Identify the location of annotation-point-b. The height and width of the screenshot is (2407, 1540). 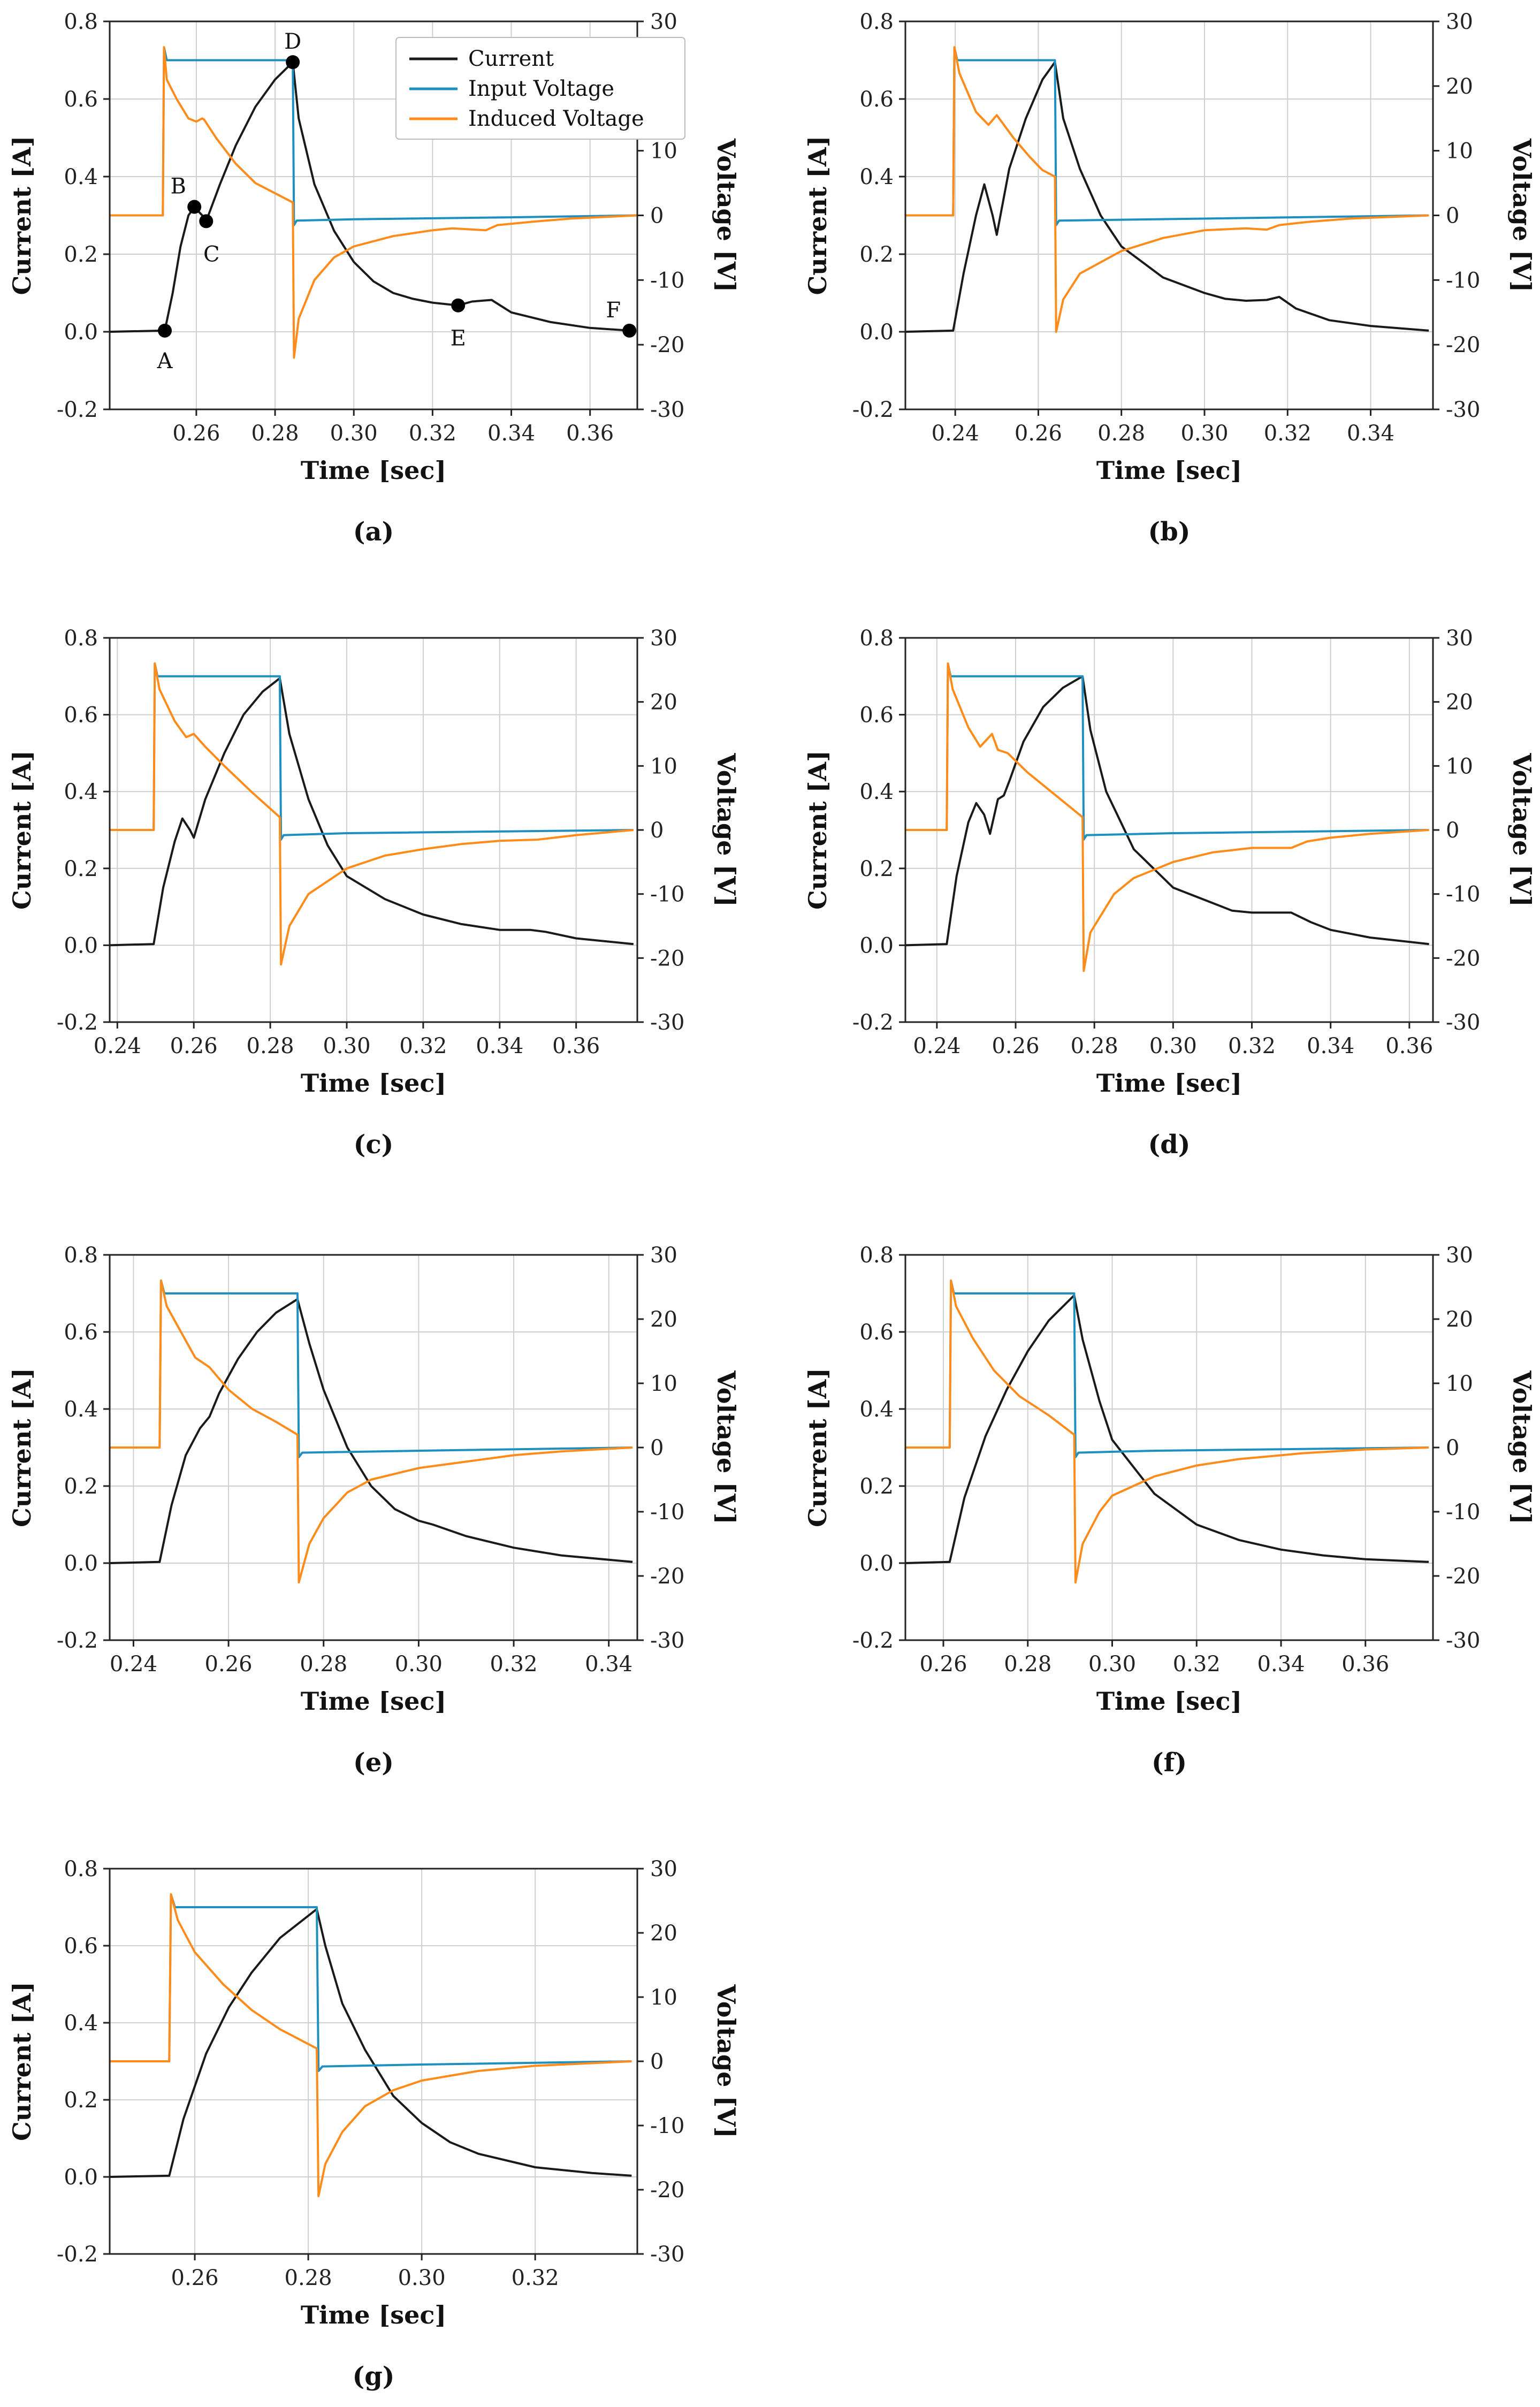
(194, 207).